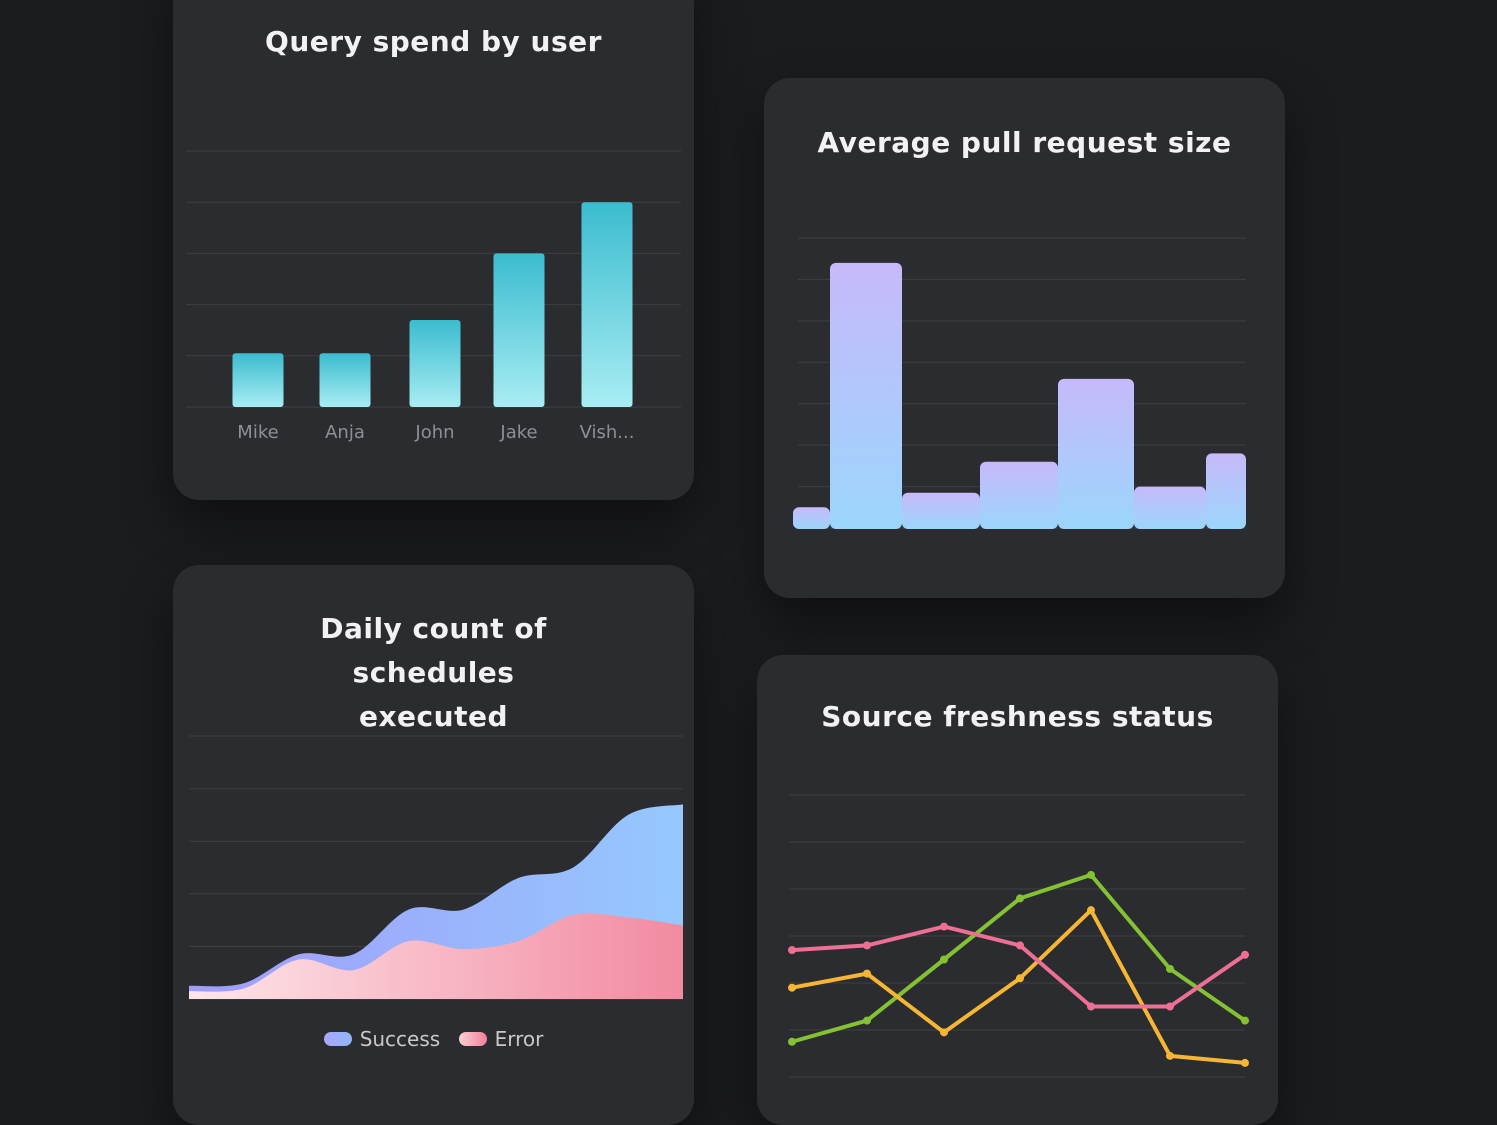 The height and width of the screenshot is (1125, 1497). What do you see at coordinates (519, 330) in the screenshot?
I see `bar-jake` at bounding box center [519, 330].